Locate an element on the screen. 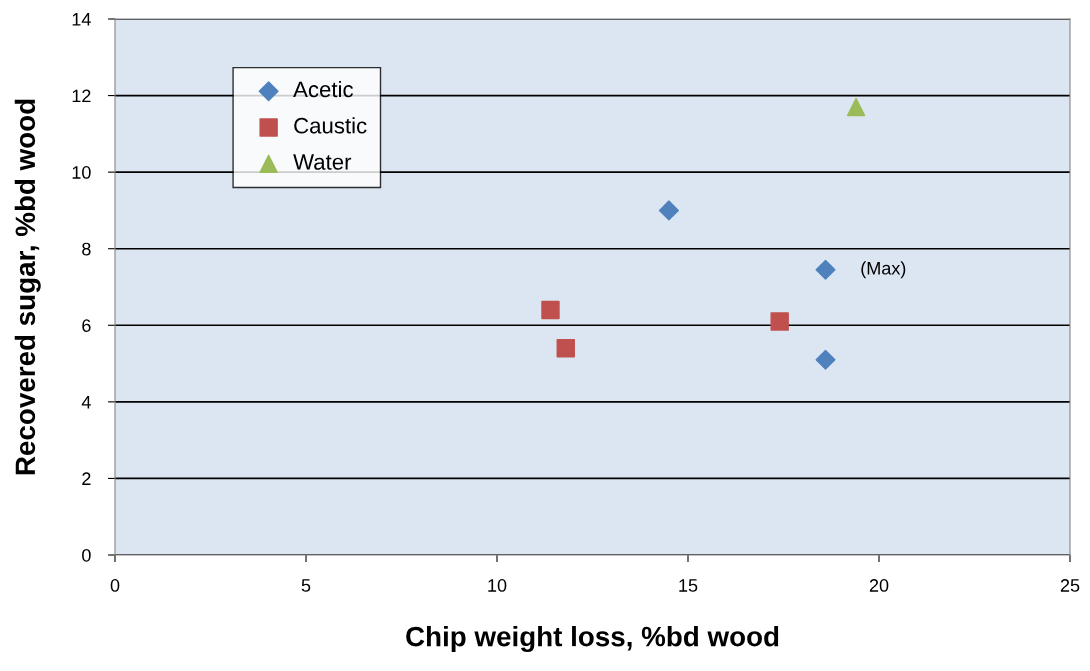 The image size is (1090, 671). y-axis-title: Recovered sugar, %bd wood is located at coordinates (27, 287).